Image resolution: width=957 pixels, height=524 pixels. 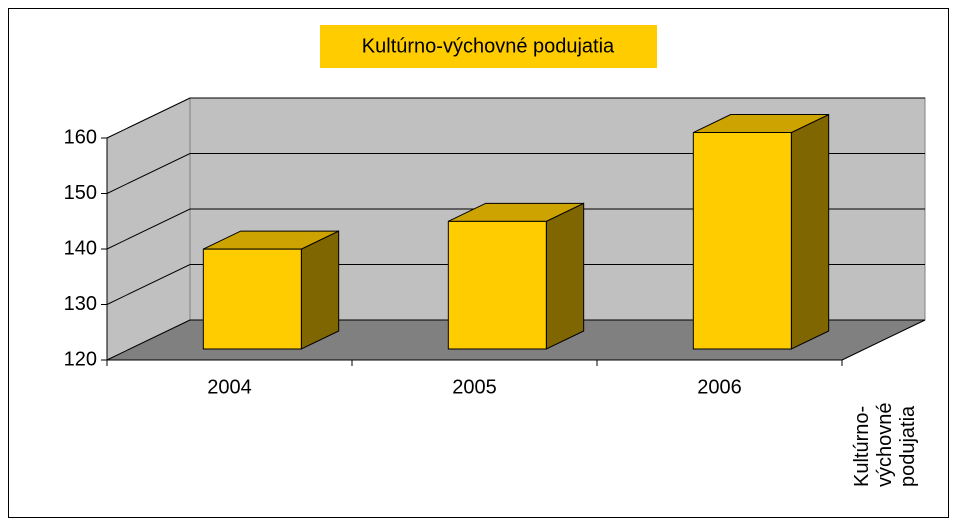 I want to click on title-box, so click(x=488, y=46).